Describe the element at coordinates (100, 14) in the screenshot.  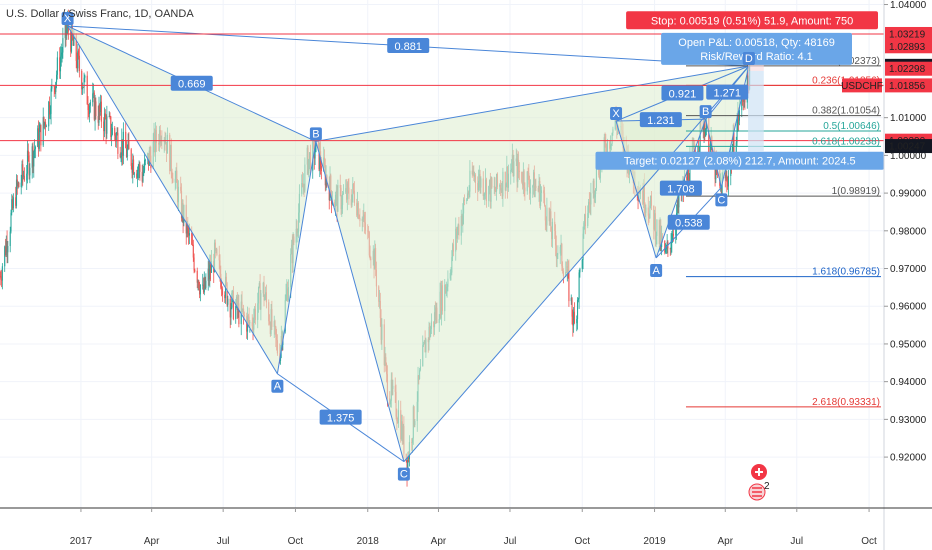
I see `chart-title-text: U.S. Dollar / Swiss Franc, 1D, OANDA` at that location.